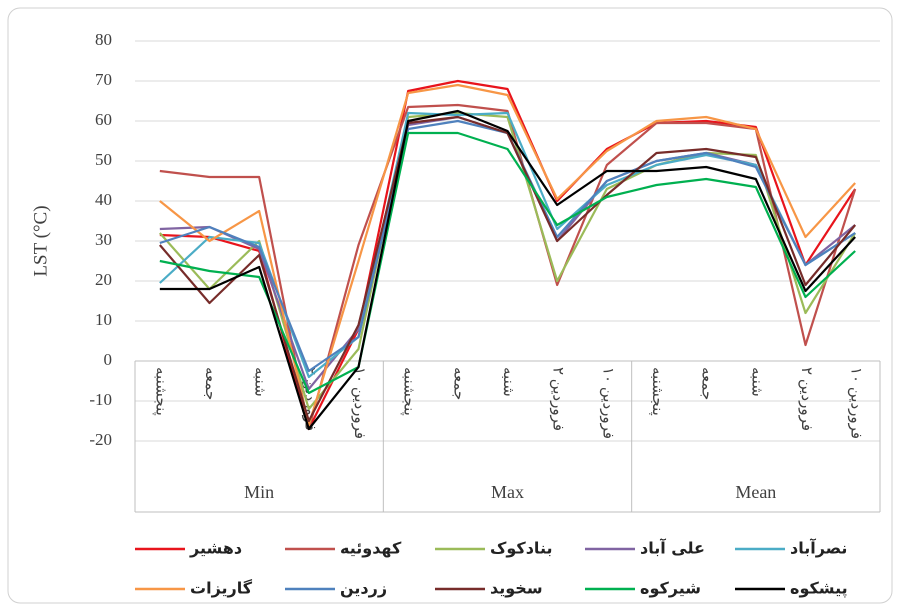  I want to click on legend-label: علی آباد, so click(672, 548).